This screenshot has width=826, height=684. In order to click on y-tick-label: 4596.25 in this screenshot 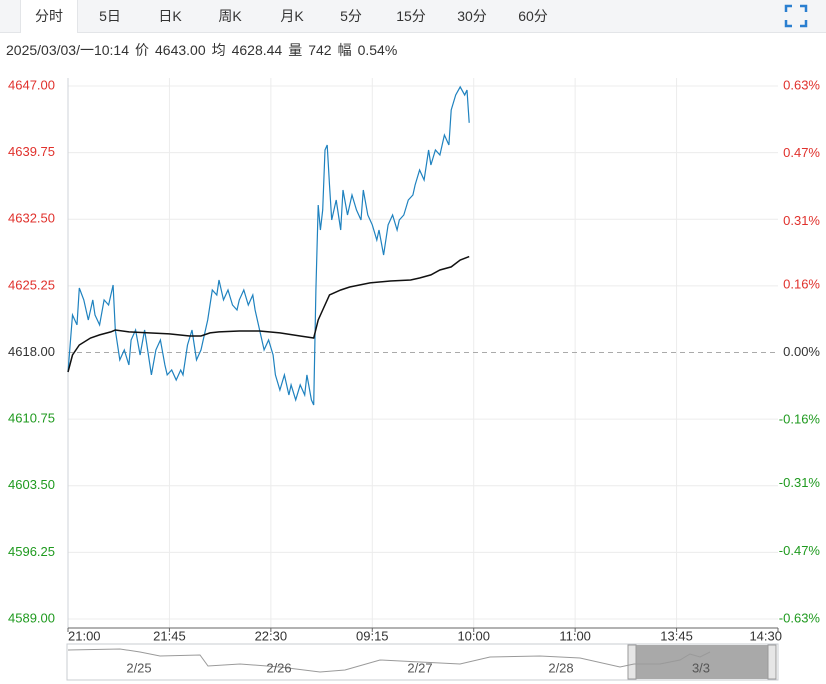, I will do `click(31, 551)`.